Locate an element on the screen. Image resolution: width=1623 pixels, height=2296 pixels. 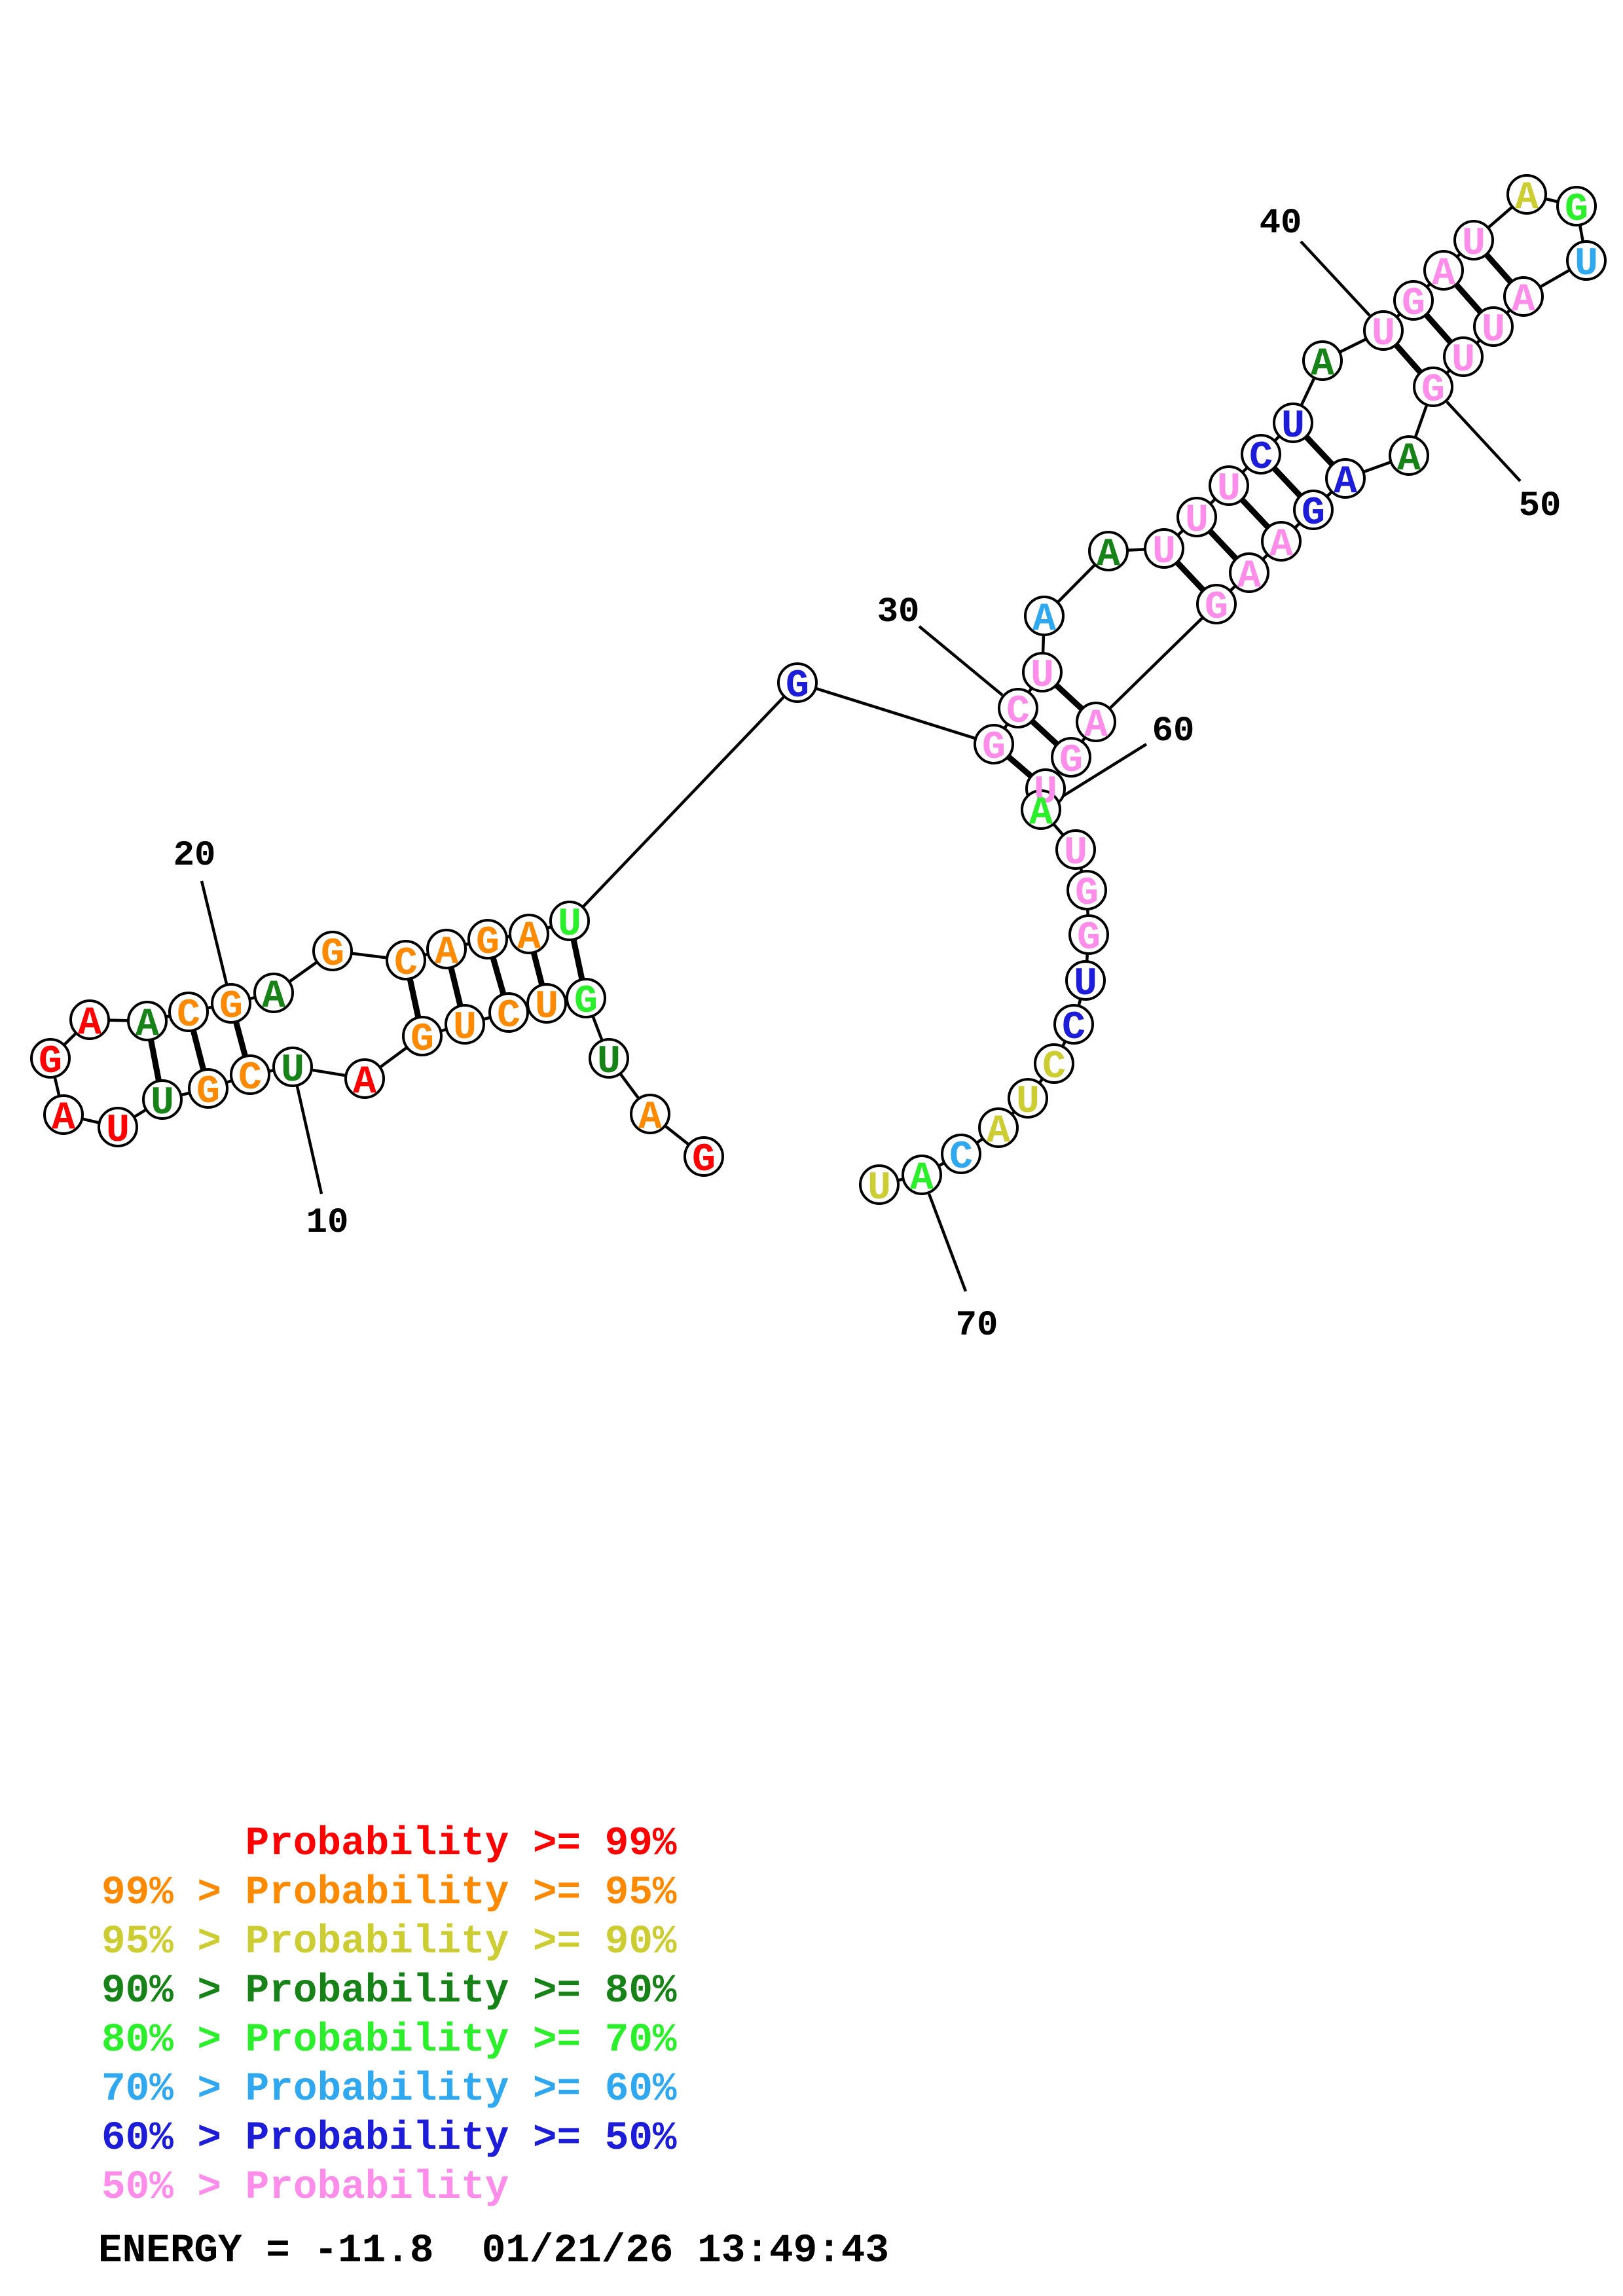
legend-row: 99% > Probability >= 95% is located at coordinates (389, 1894).